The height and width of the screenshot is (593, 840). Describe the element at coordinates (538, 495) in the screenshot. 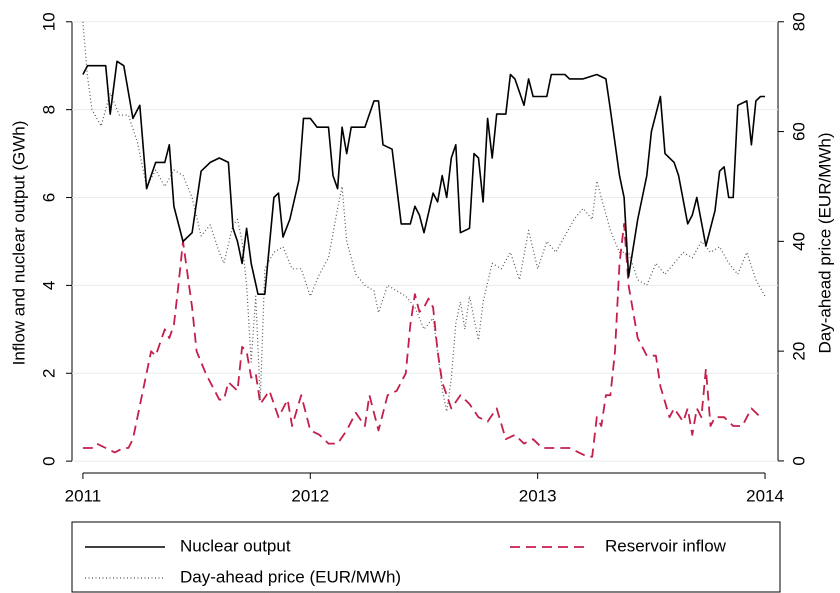

I see `x-tick-label: 2013` at that location.